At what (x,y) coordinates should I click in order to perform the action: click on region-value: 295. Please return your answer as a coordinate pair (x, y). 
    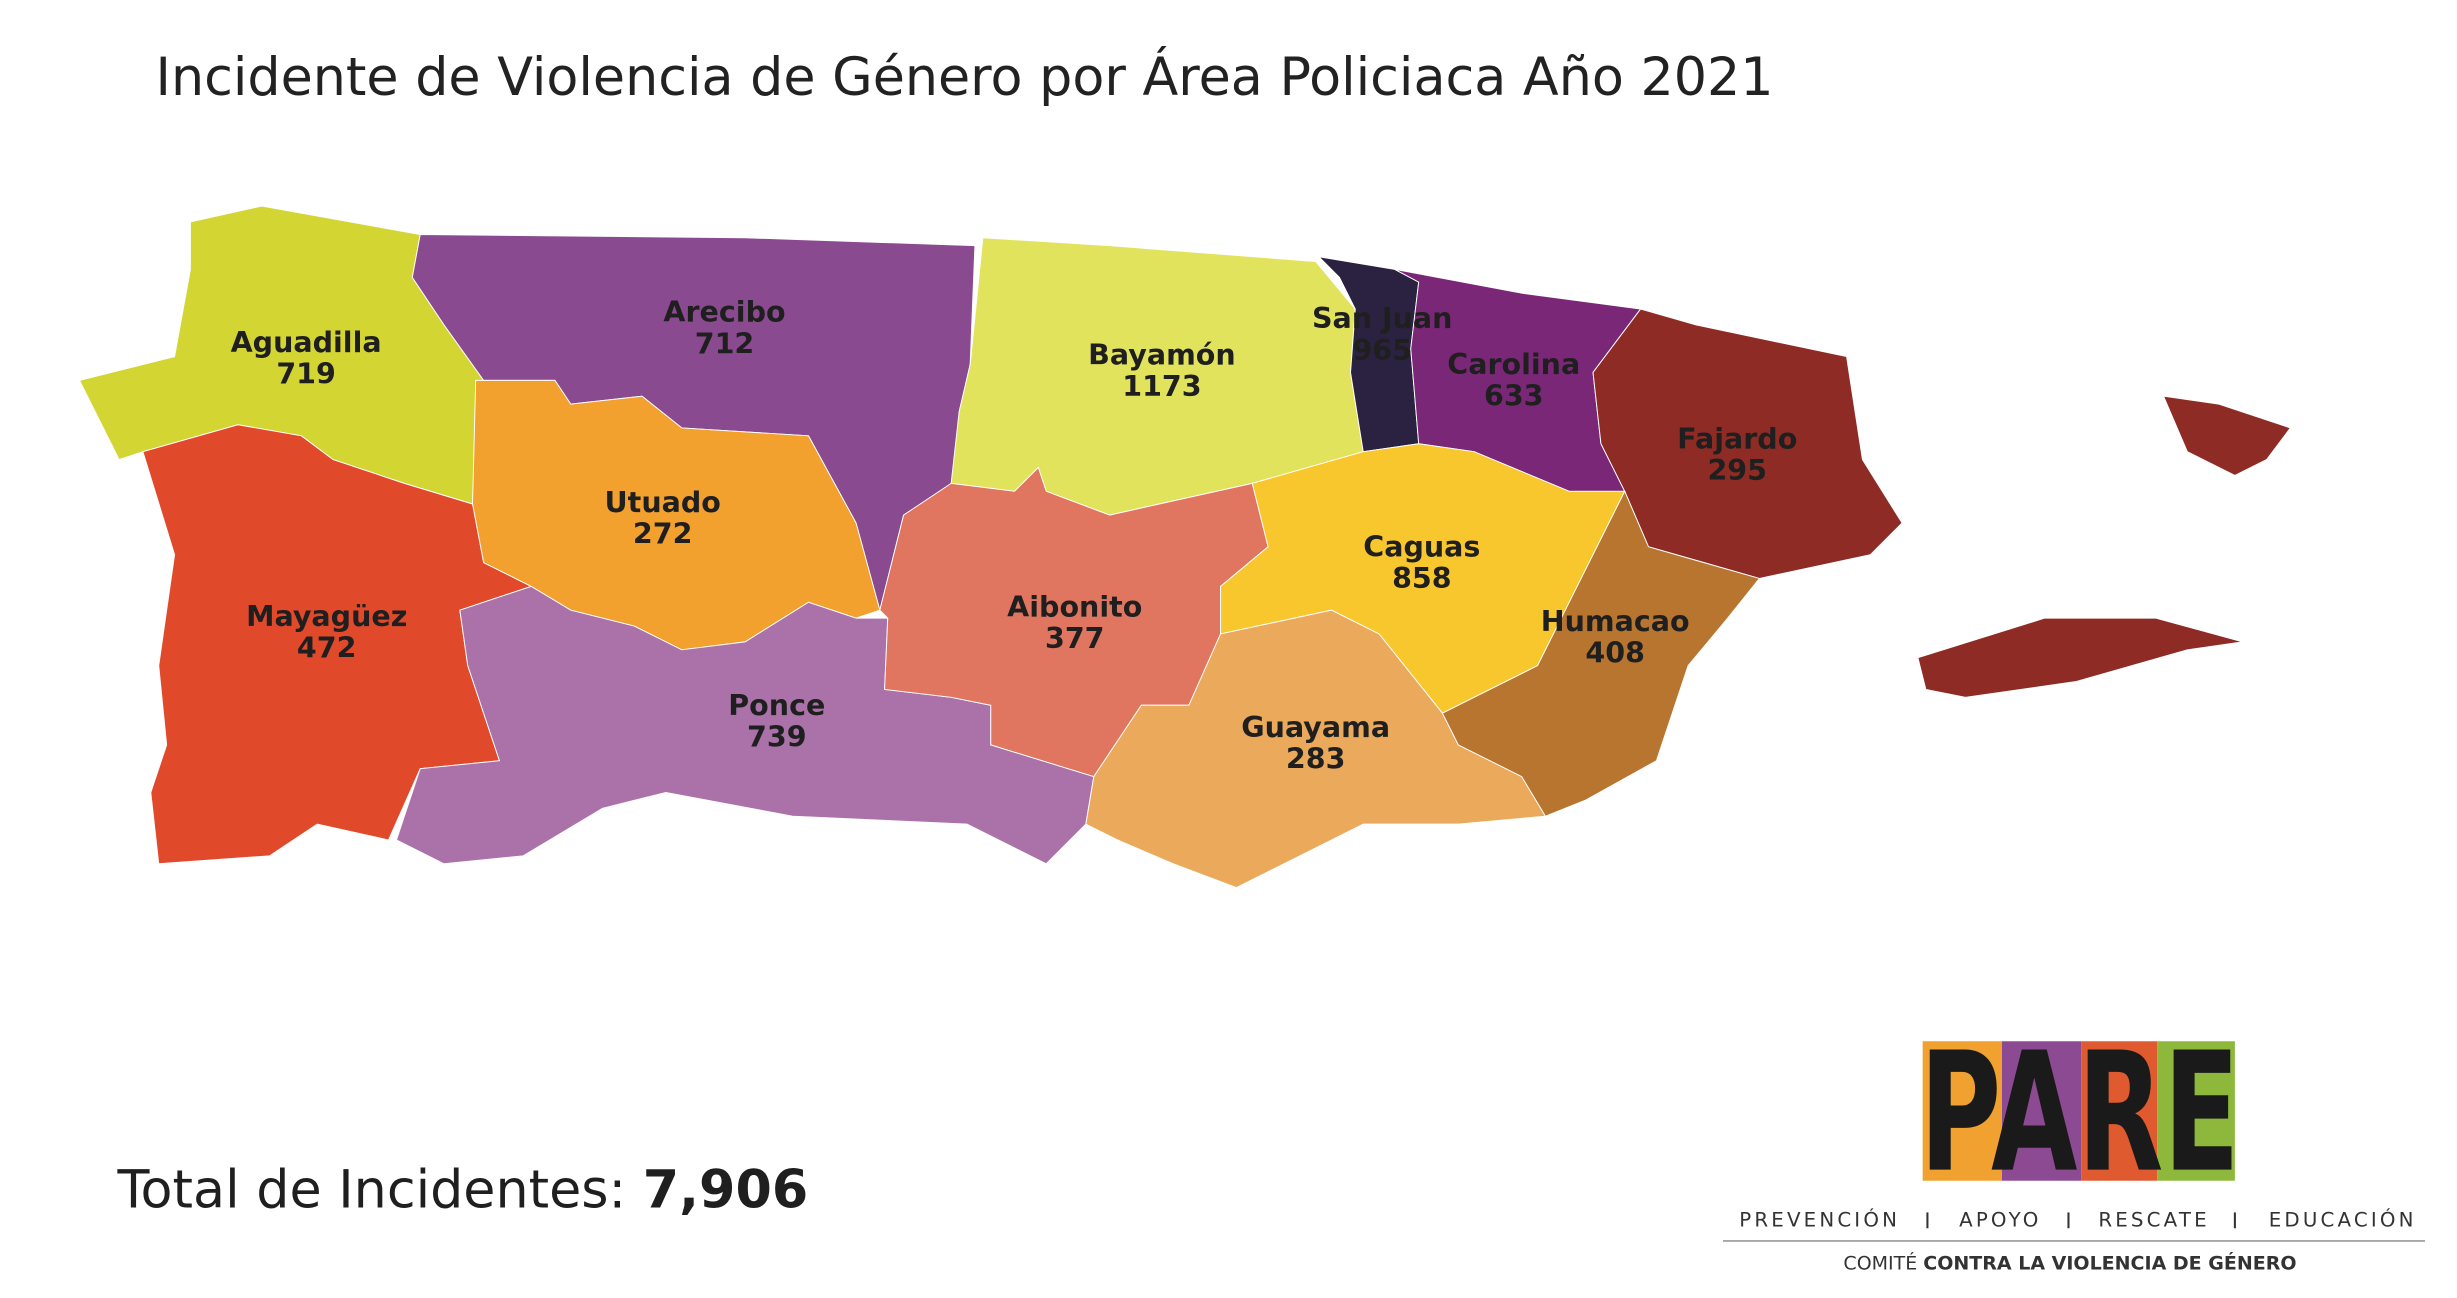
    Looking at the image, I should click on (1737, 470).